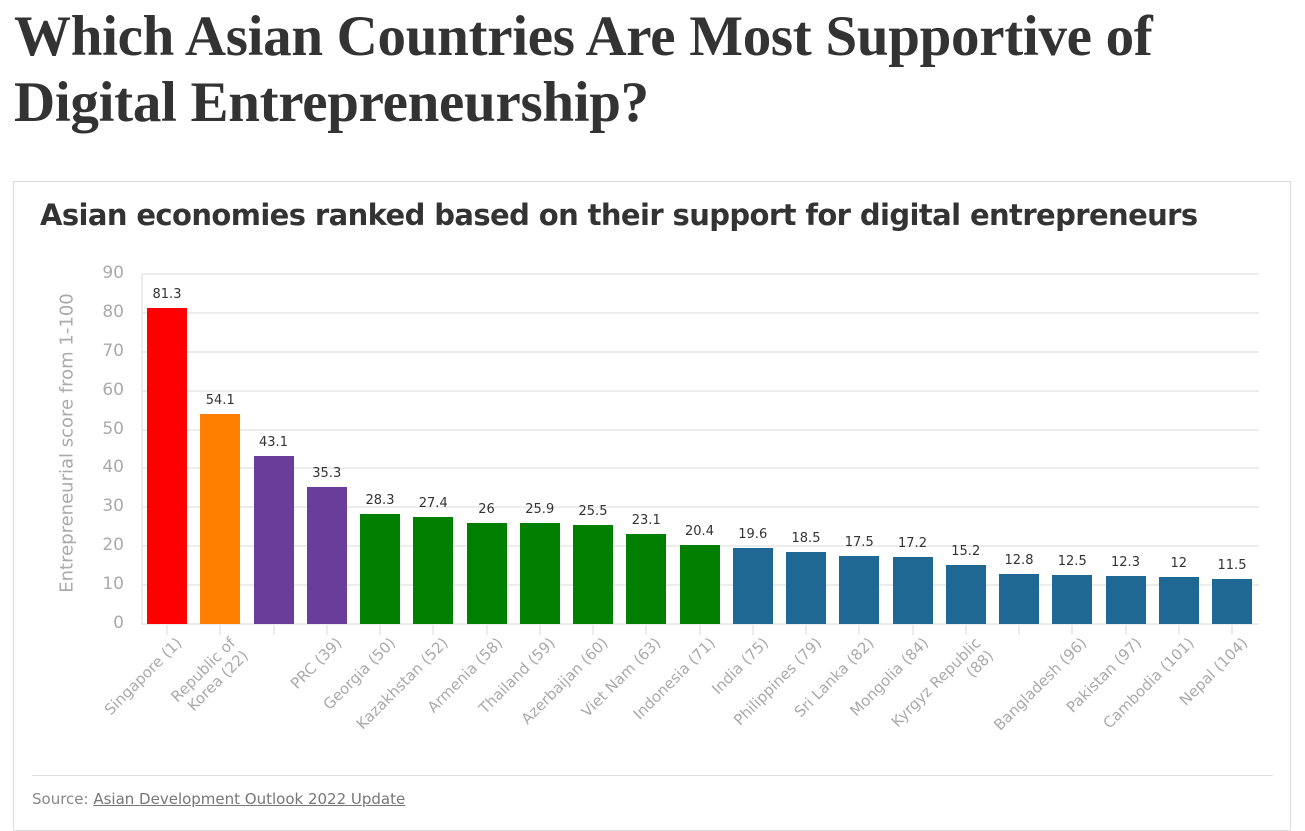 The height and width of the screenshot is (831, 1305). What do you see at coordinates (1072, 562) in the screenshot?
I see `bar-value-label: 12.5` at bounding box center [1072, 562].